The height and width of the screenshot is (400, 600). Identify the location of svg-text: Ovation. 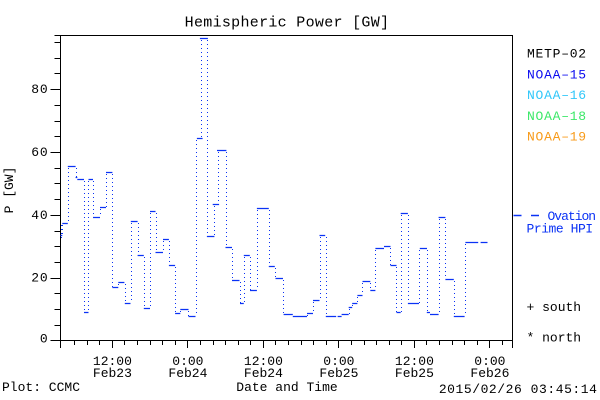
(572, 216).